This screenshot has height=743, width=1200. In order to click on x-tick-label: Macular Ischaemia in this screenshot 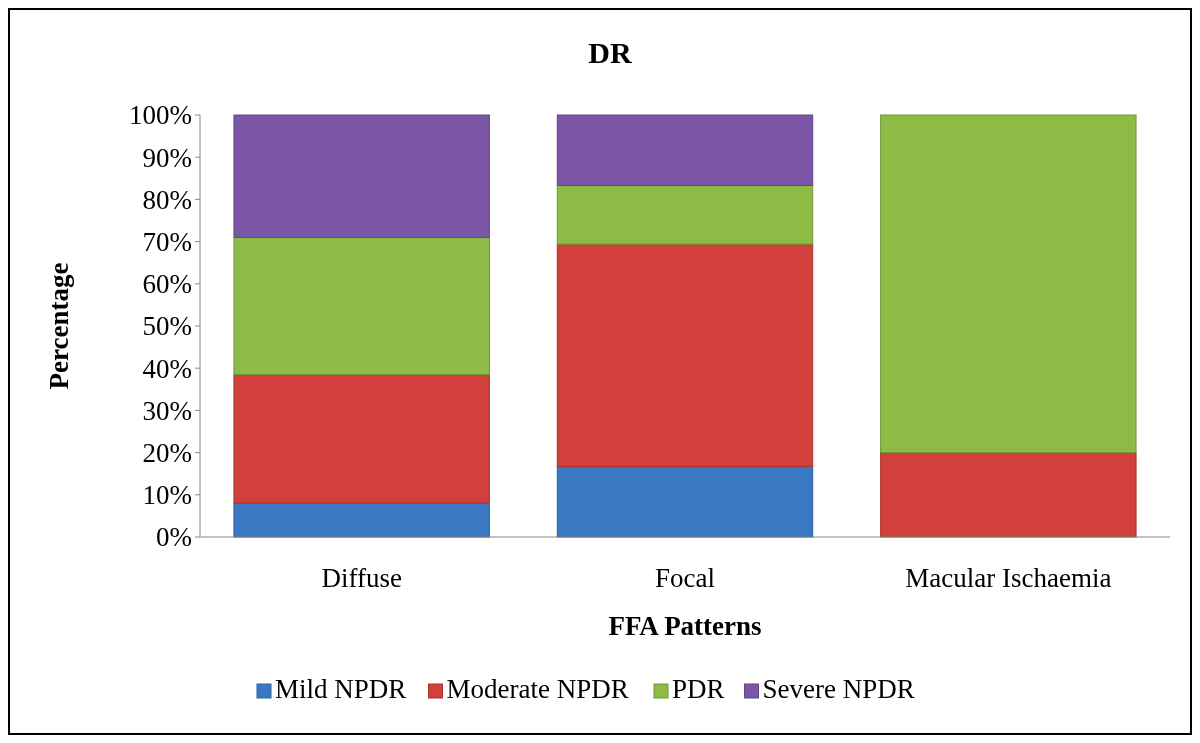, I will do `click(1008, 578)`.